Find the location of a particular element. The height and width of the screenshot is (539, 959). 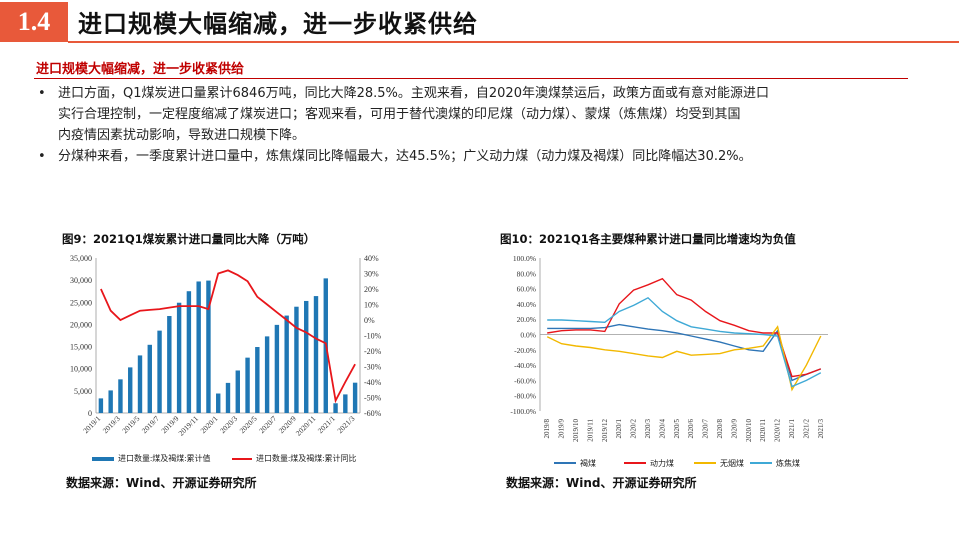

y-left-tick-label: 10,000 is located at coordinates (81, 369).